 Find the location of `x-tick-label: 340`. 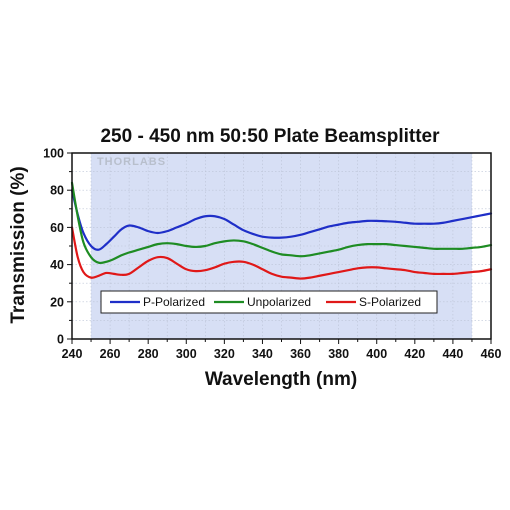

x-tick-label: 340 is located at coordinates (262, 354).